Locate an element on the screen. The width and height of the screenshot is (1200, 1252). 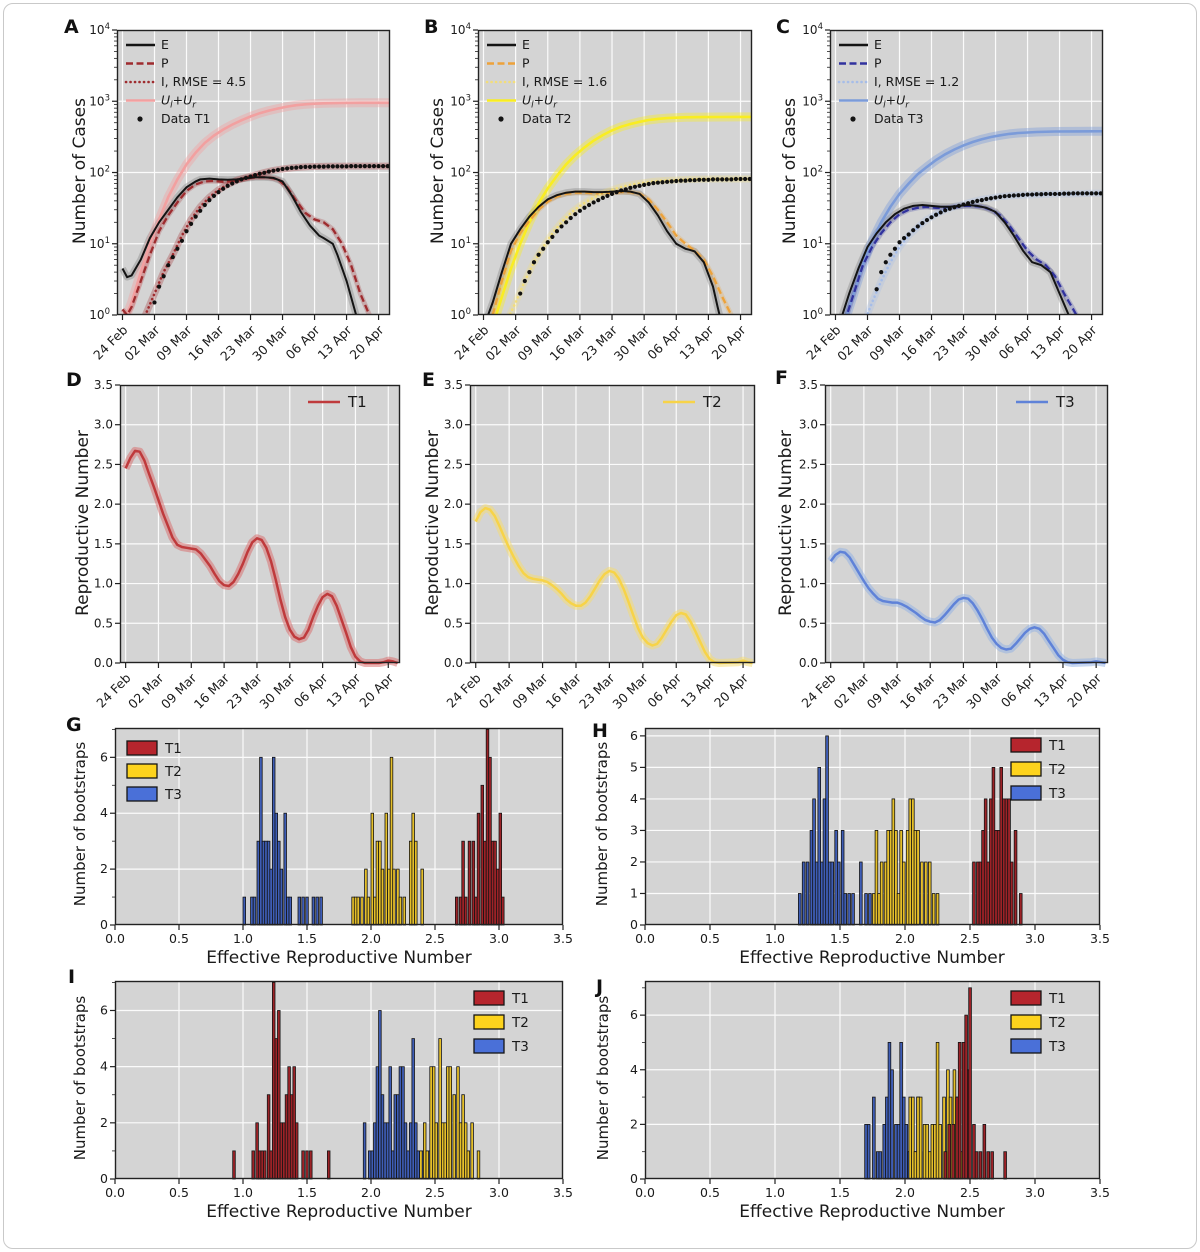
svg-text: Data T3 is located at coordinates (898, 118).